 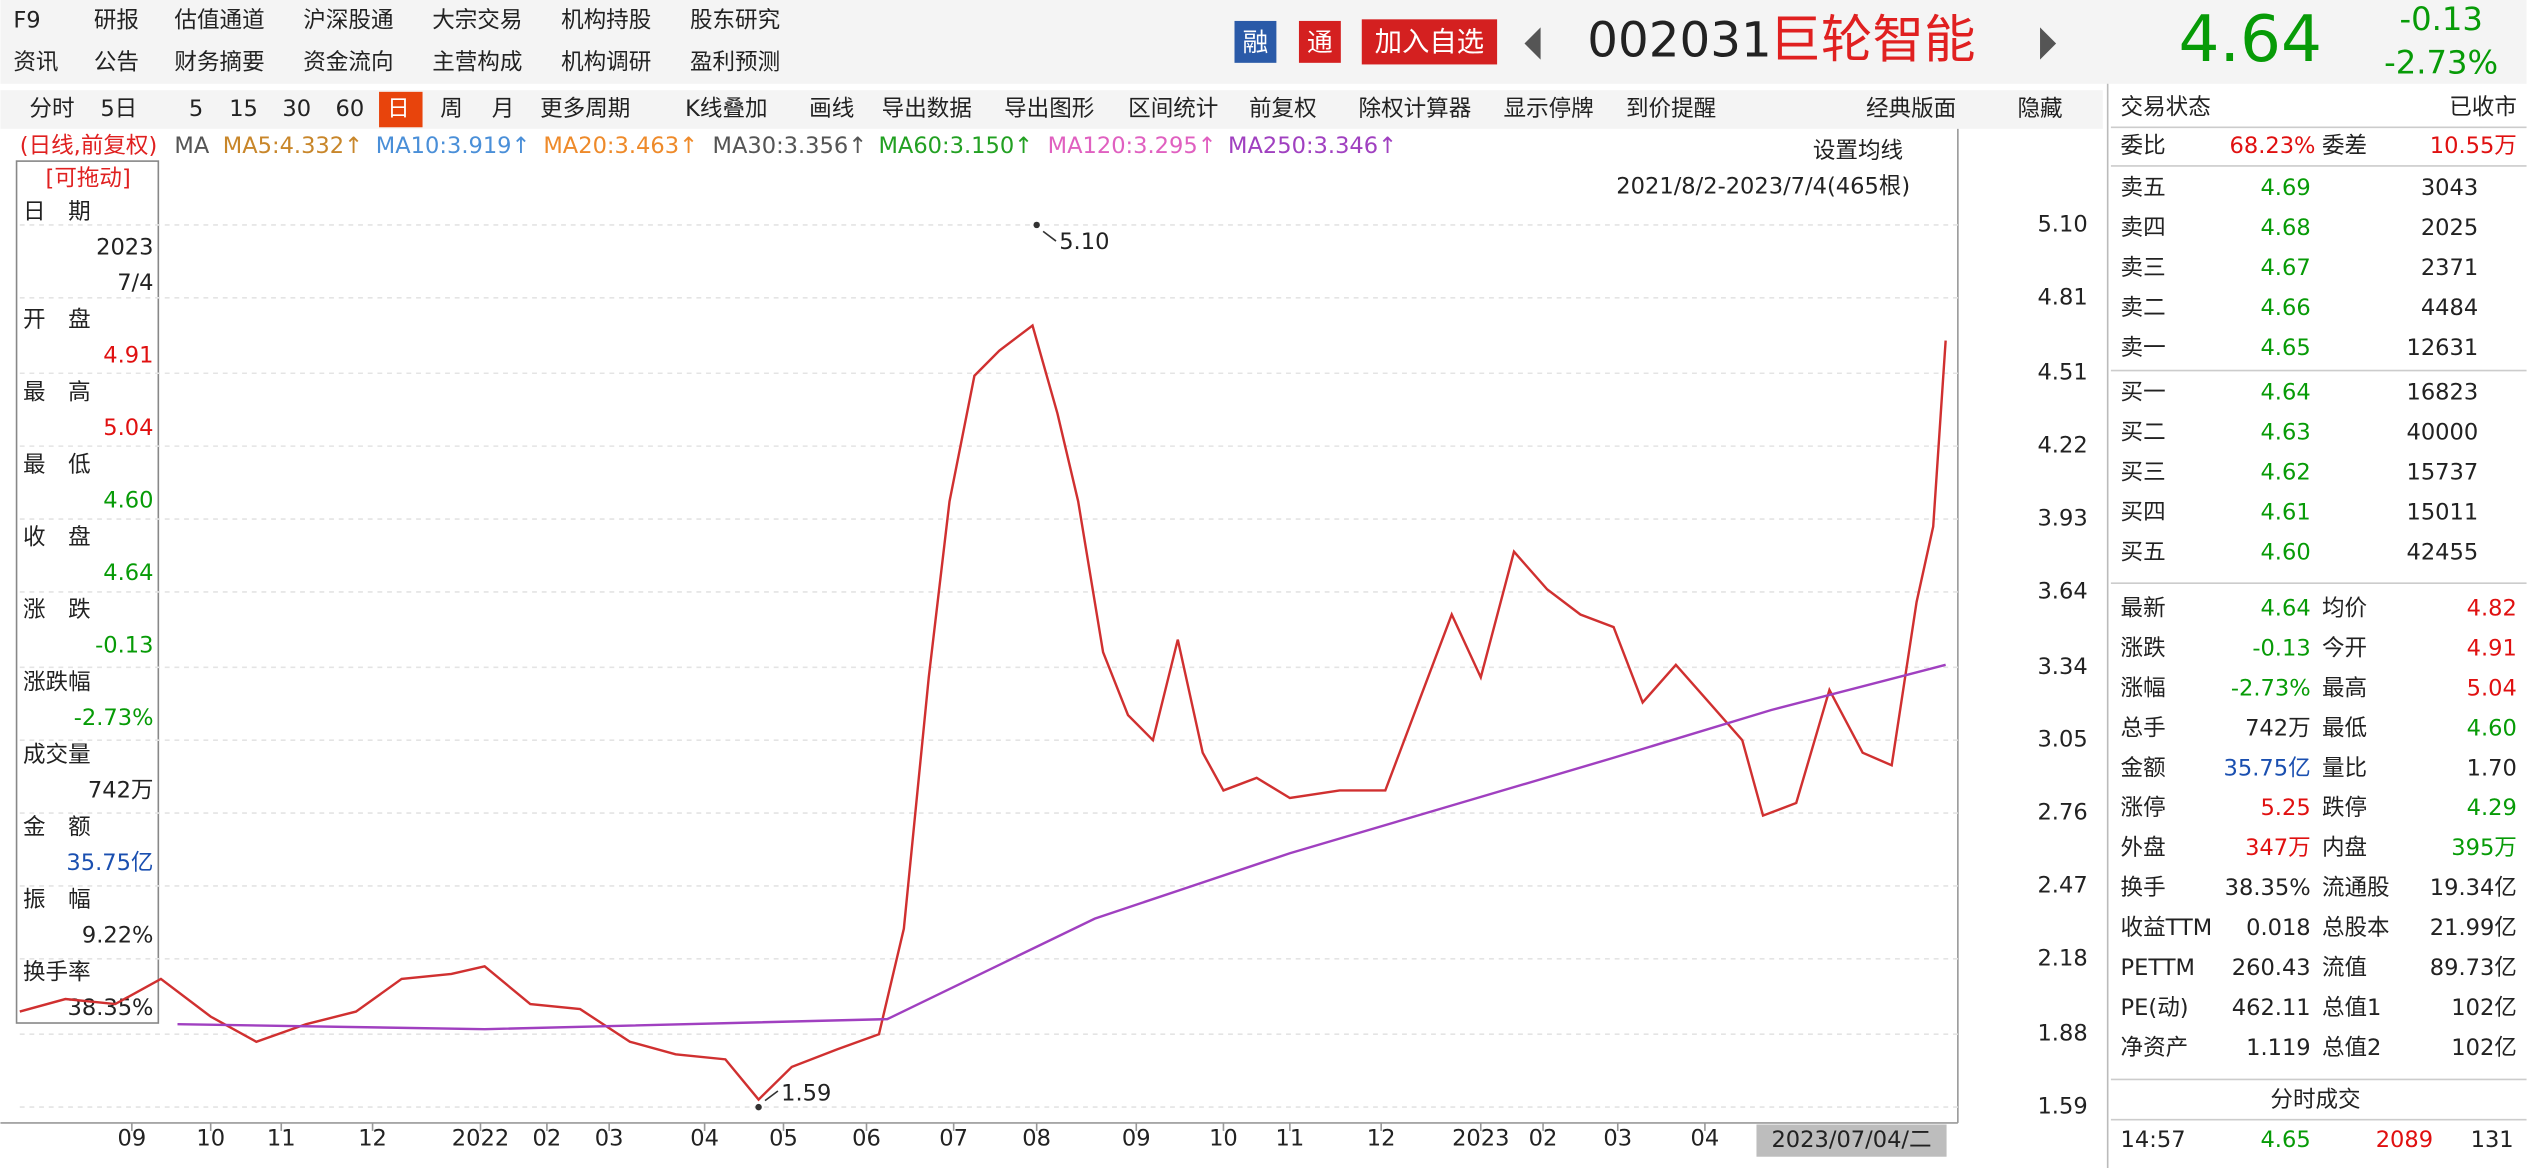 I want to click on menu-item: 盈利预测, so click(x=735, y=62).